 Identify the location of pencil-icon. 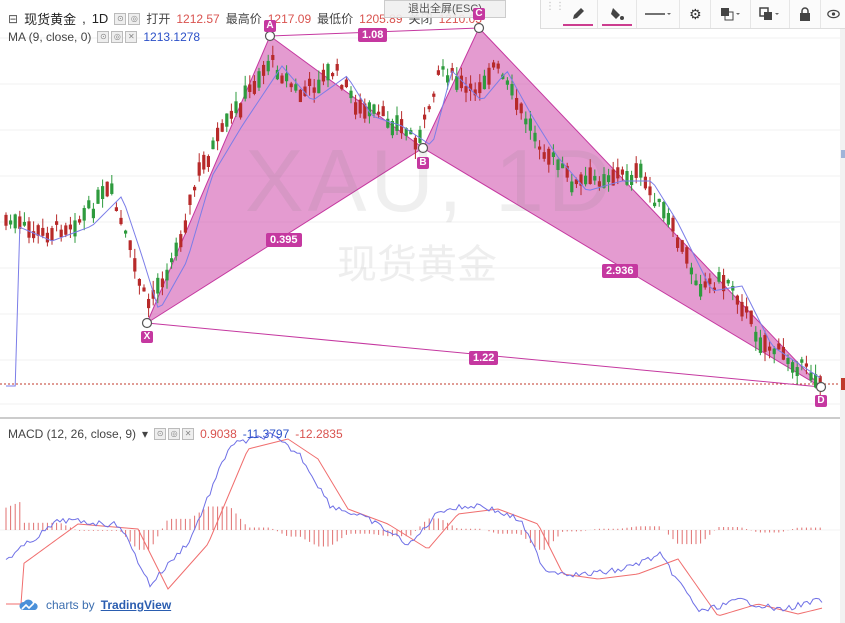
(579, 14).